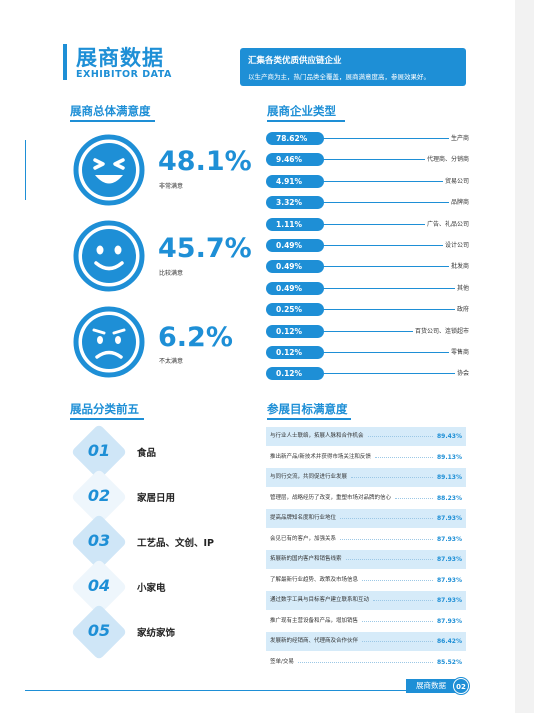 The height and width of the screenshot is (713, 534). I want to click on goal-row: 拓展新的国内客户和销售线索 87.93%, so click(366, 559).